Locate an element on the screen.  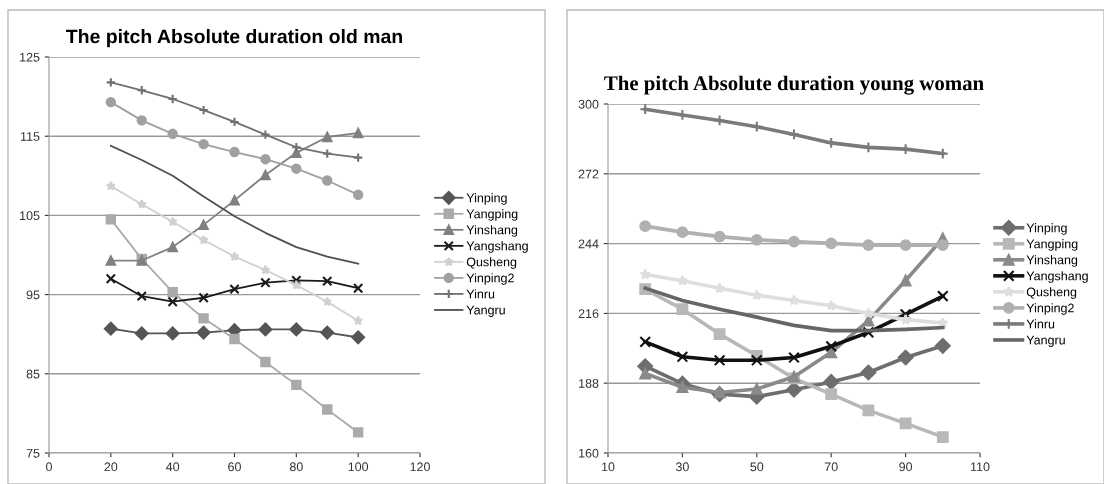
y-tick-label: 160 is located at coordinates (589, 453).